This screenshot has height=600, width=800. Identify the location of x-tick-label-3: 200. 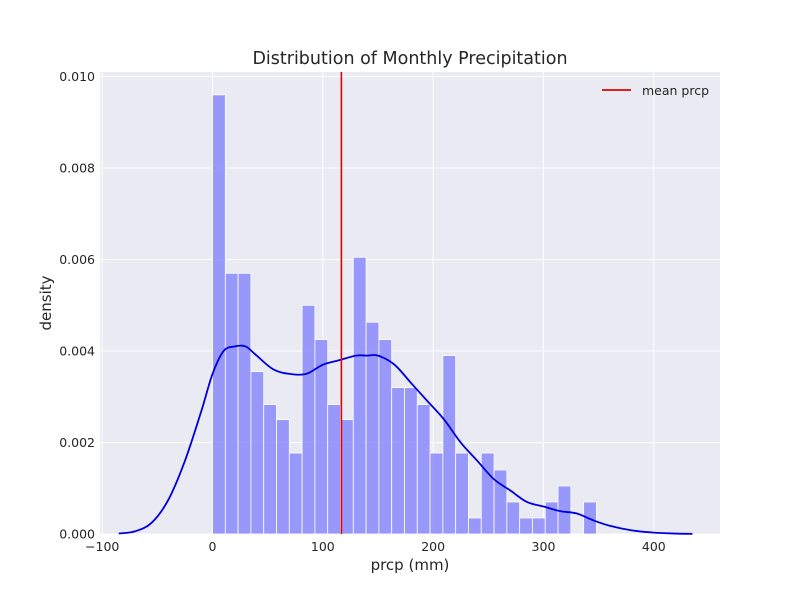
(433, 546).